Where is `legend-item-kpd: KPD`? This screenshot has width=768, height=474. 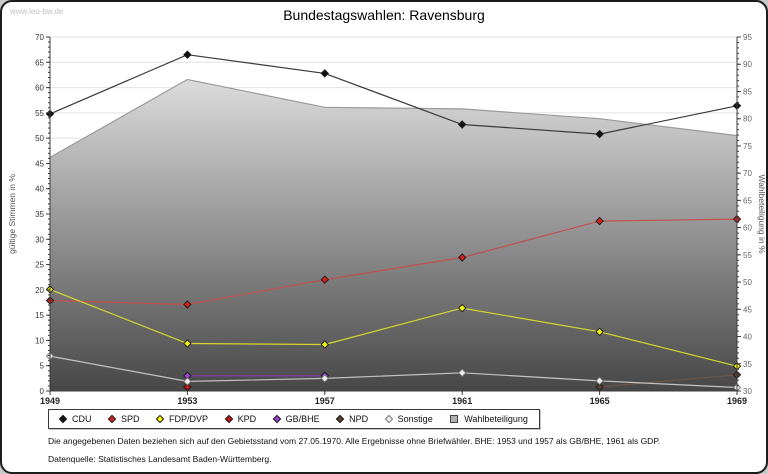
legend-item-kpd: KPD is located at coordinates (240, 419).